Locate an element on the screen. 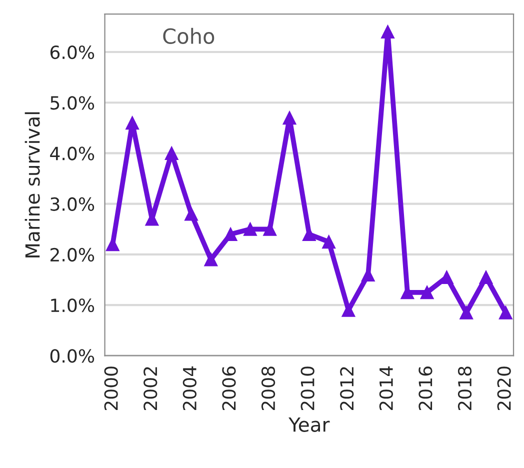 This screenshot has height=468, width=524. y-tick-label: 5.0% is located at coordinates (72, 103).